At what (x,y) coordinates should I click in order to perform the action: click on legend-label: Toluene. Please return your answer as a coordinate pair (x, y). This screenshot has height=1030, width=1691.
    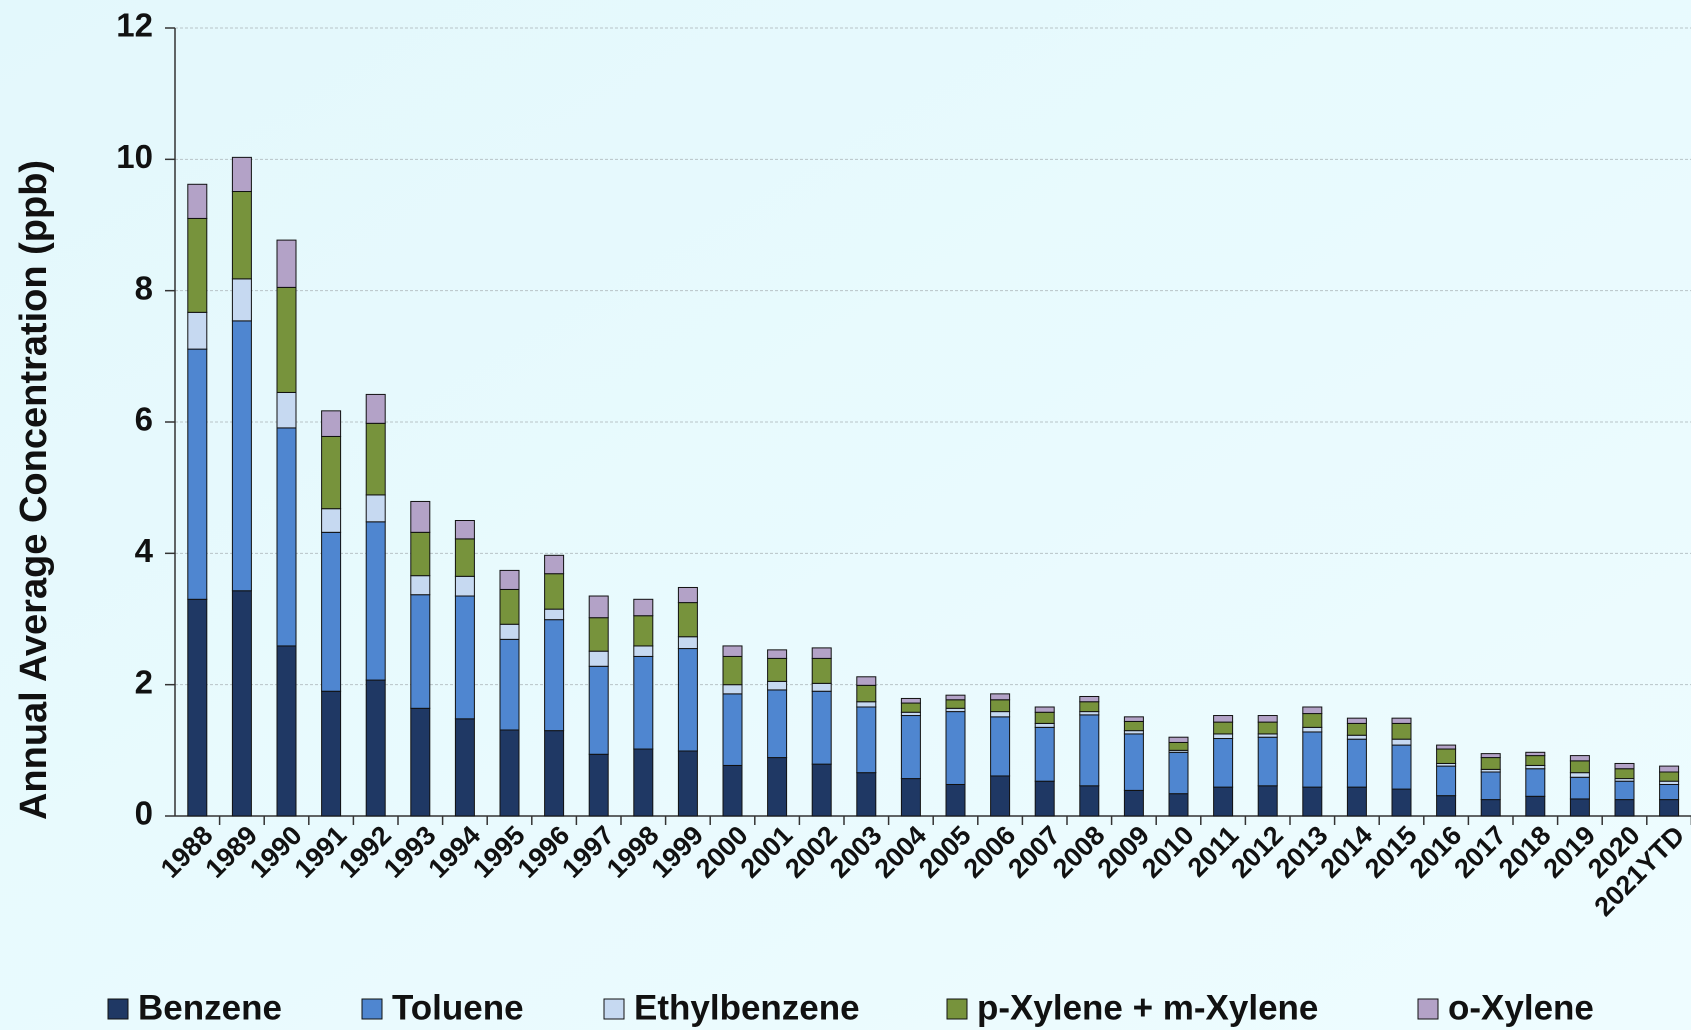
    Looking at the image, I should click on (458, 1007).